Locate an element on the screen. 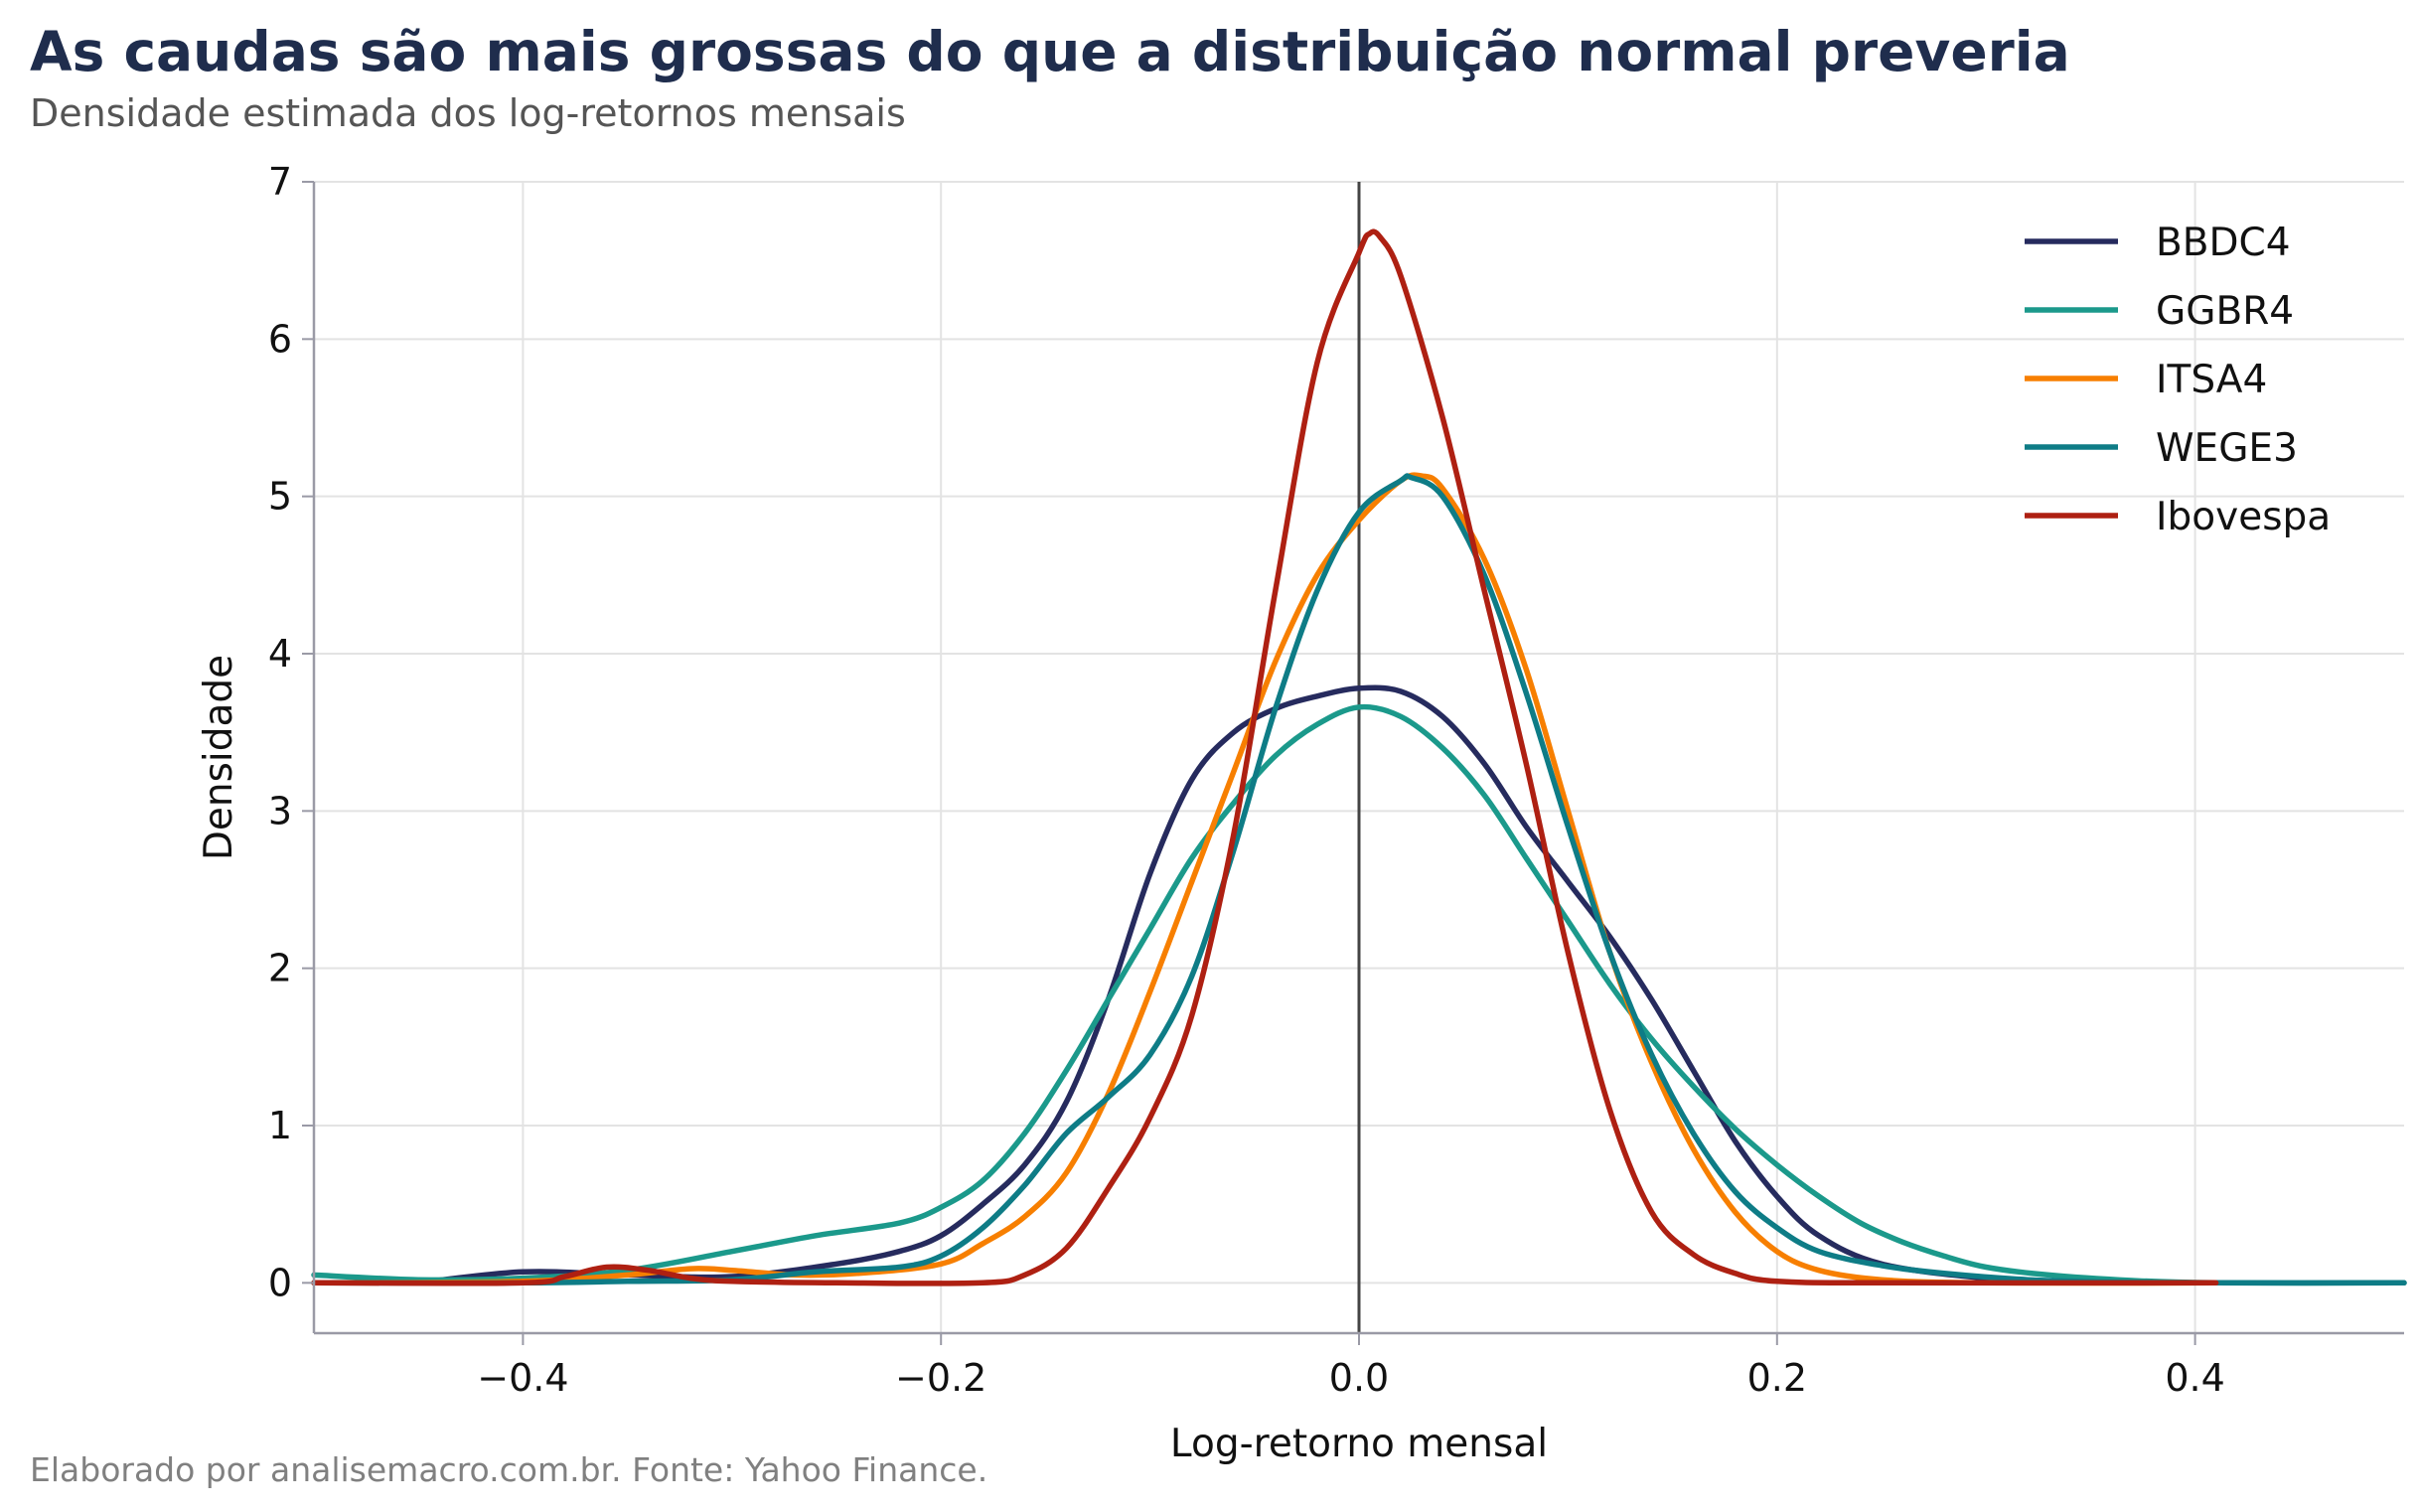 The height and width of the screenshot is (1512, 2419). legend-label-bbdc4: BBDC4 is located at coordinates (2223, 243).